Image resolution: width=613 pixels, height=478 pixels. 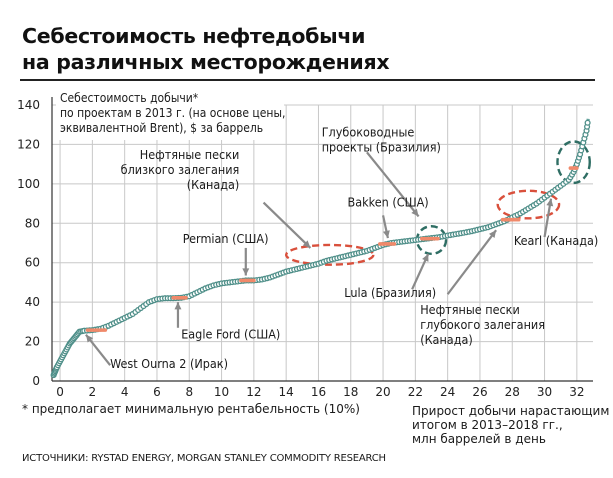 What do you see at coordinates (511, 411) in the screenshot?
I see `x-axis-label-line: Прирост добычи нарастающим` at bounding box center [511, 411].